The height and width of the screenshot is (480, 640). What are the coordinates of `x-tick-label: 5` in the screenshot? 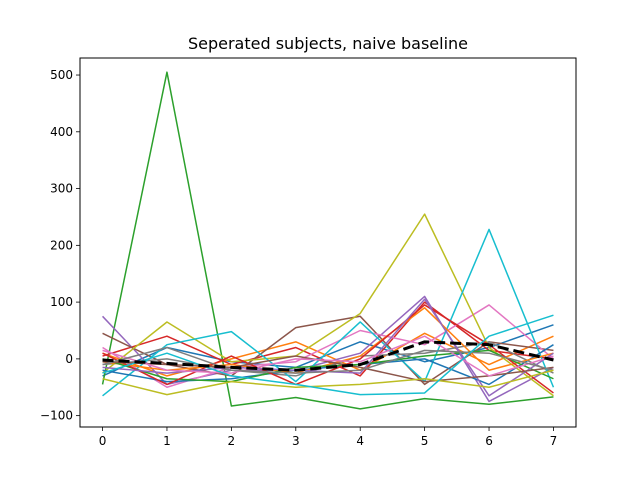 It's located at (425, 441).